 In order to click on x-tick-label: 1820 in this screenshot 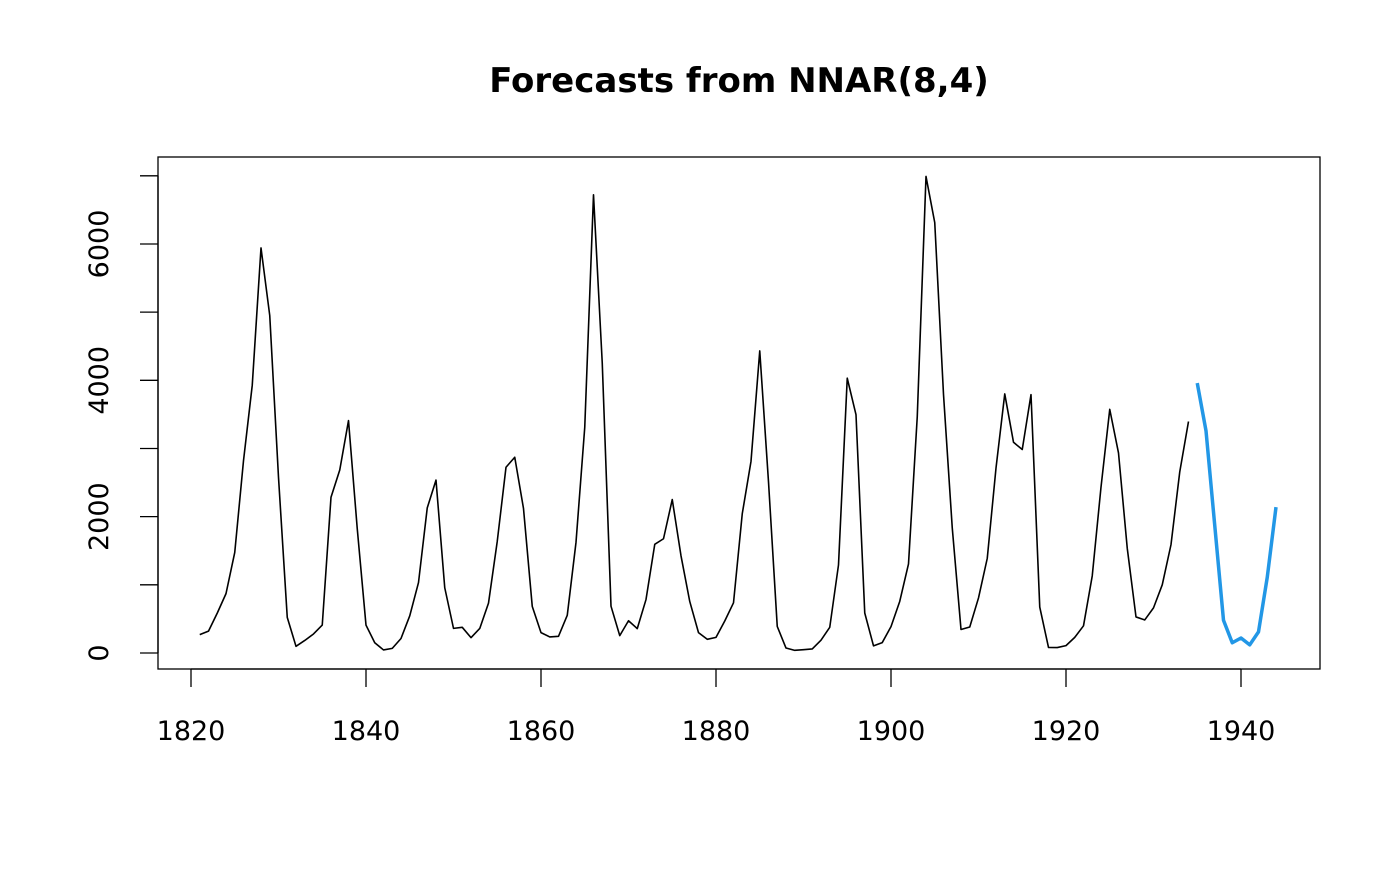, I will do `click(191, 731)`.